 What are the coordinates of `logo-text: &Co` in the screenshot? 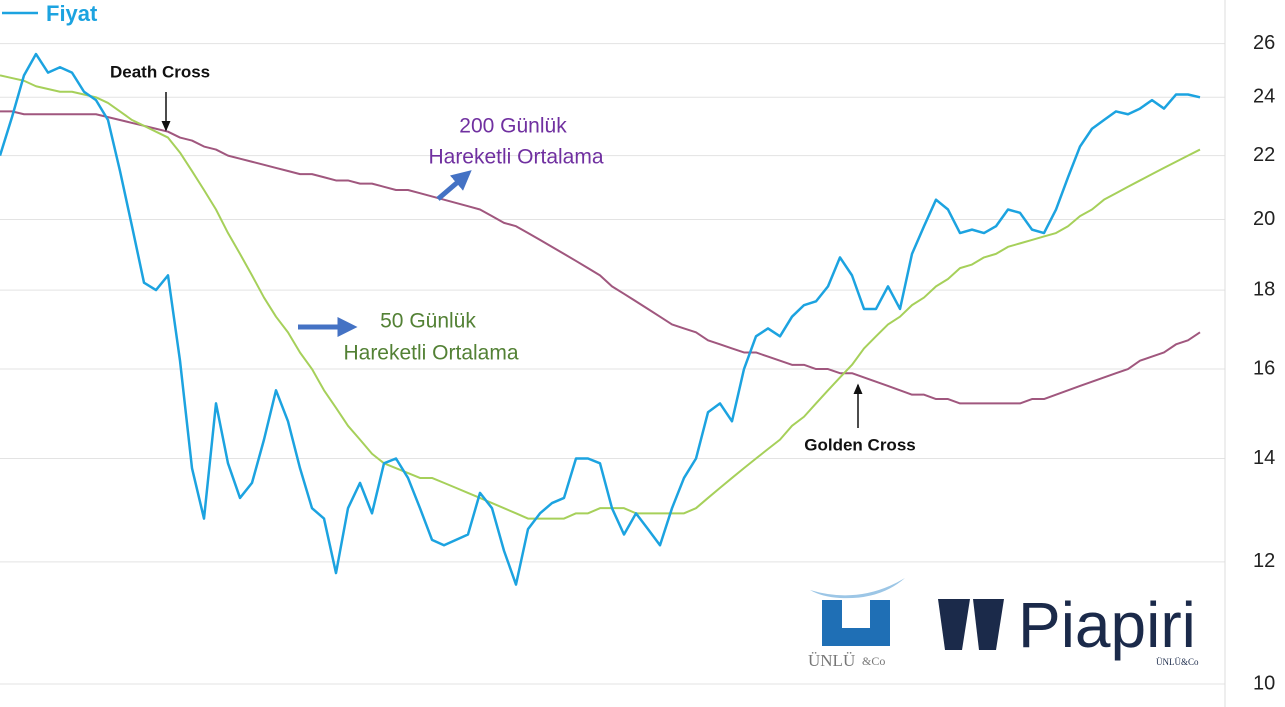 It's located at (873, 661).